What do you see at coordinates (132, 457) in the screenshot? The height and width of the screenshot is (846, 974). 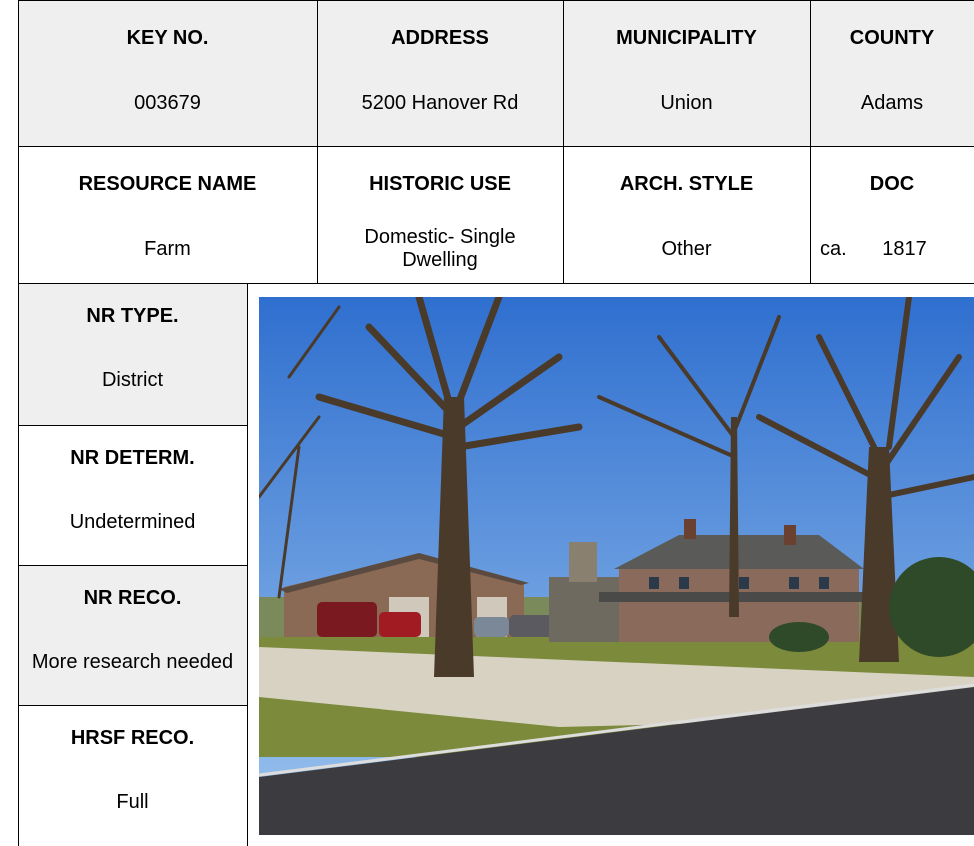 I see `field-label: NR DETERM.` at bounding box center [132, 457].